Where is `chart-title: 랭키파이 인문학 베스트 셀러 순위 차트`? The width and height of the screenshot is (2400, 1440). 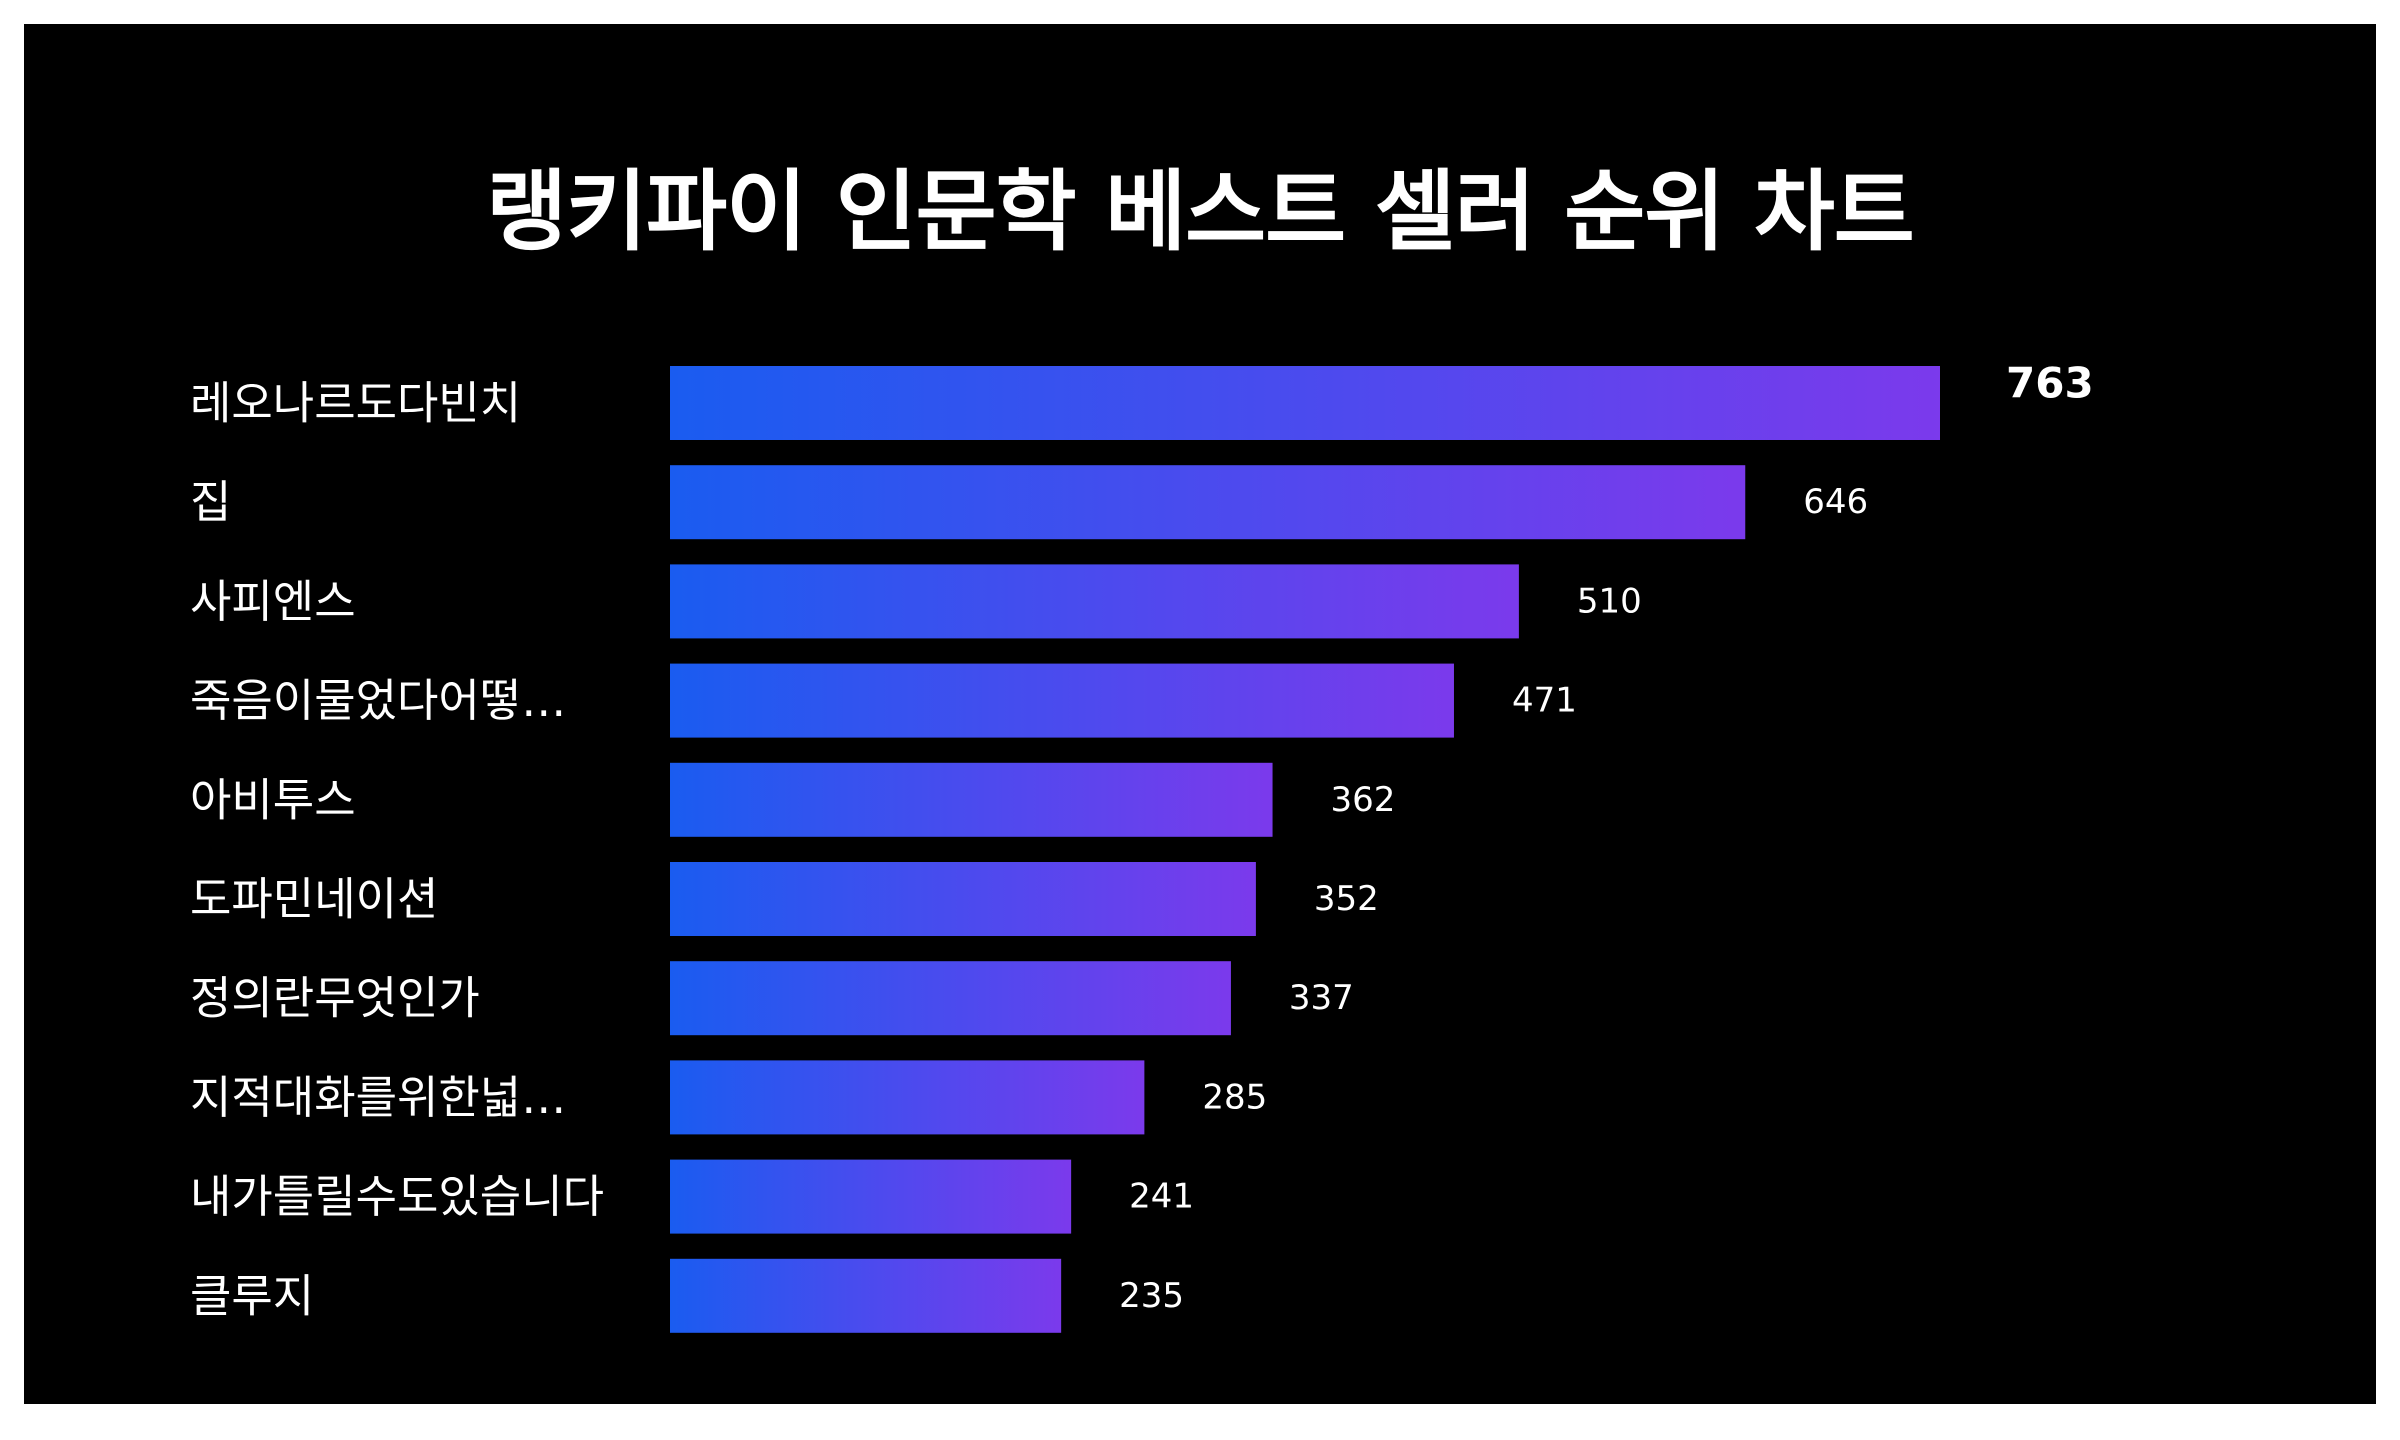 chart-title: 랭키파이 인문학 베스트 셀러 순위 차트 is located at coordinates (1200, 211).